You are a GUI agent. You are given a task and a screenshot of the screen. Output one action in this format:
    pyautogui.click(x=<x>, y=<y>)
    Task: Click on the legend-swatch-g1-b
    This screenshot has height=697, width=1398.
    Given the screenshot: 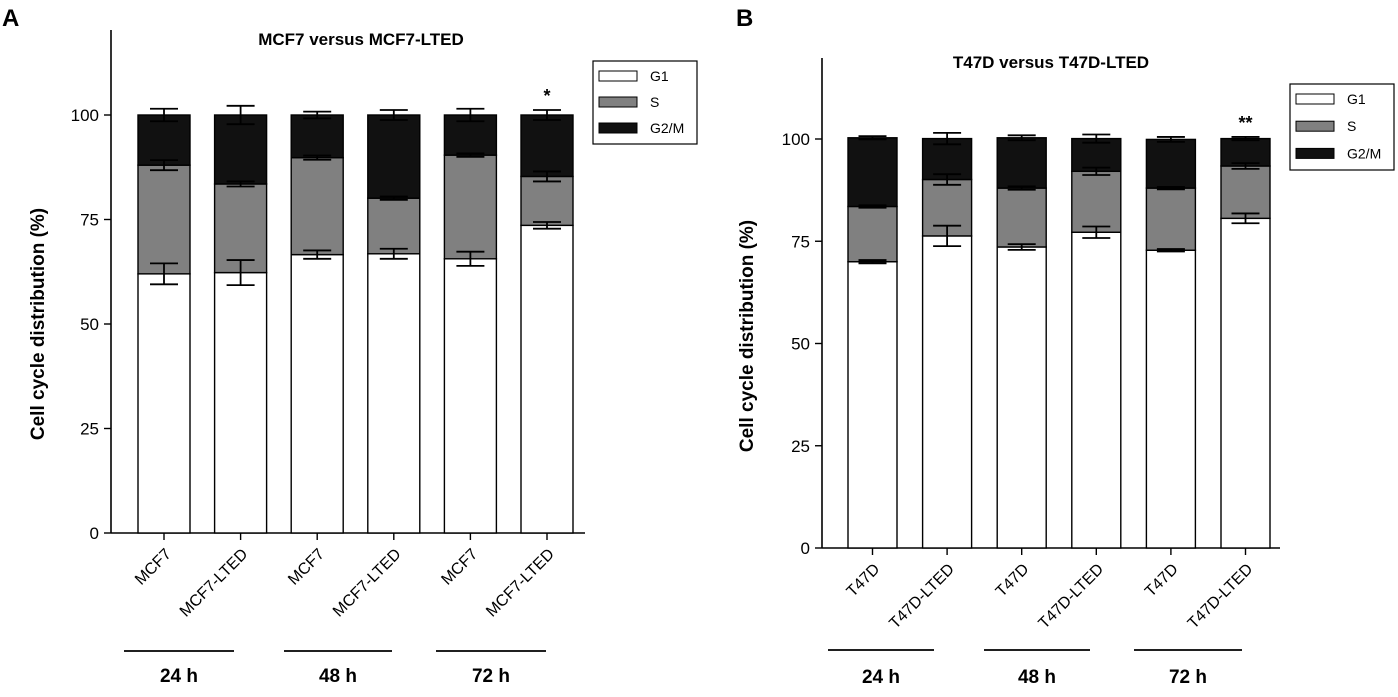 What is the action you would take?
    pyautogui.click(x=1315, y=99)
    